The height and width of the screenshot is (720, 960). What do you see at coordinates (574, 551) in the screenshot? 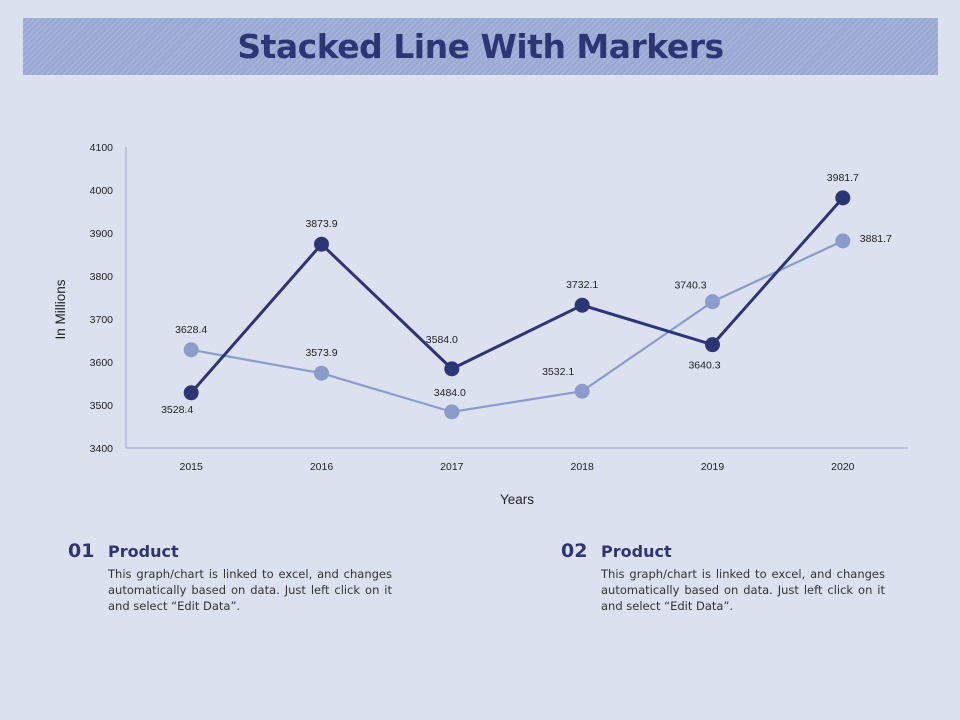
I see `info-number: 02` at bounding box center [574, 551].